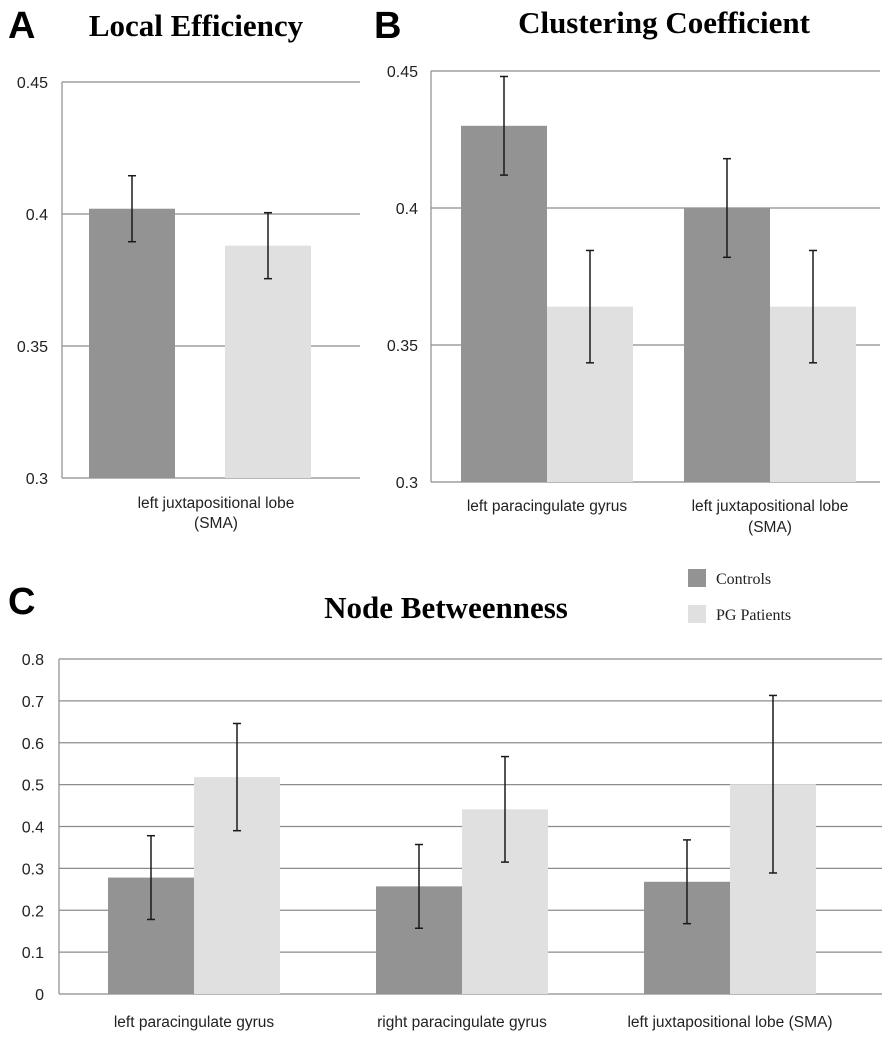 The image size is (892, 1040). Describe the element at coordinates (268, 361) in the screenshot. I see `bar-patients` at that location.